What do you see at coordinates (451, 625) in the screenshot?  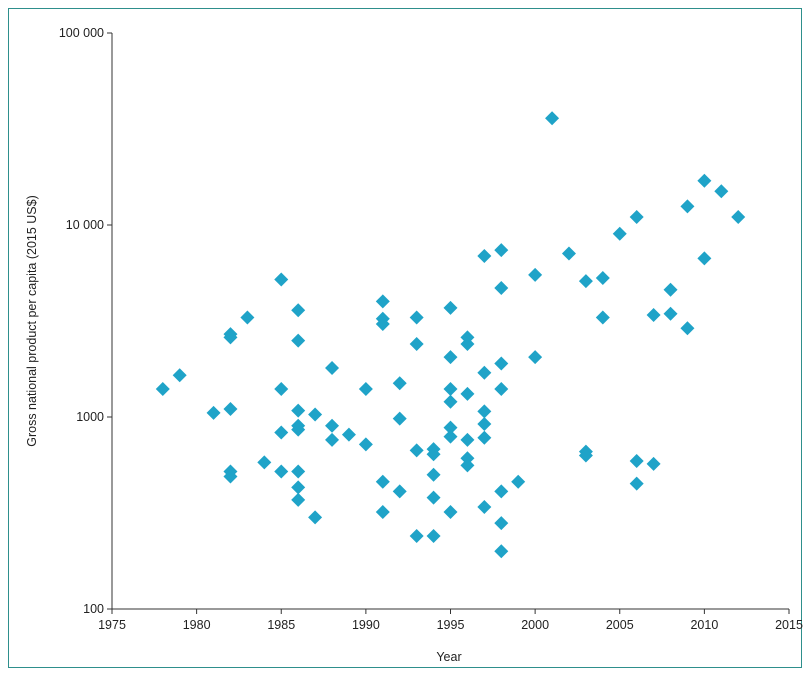 I see `x-tick-label: 1995` at bounding box center [451, 625].